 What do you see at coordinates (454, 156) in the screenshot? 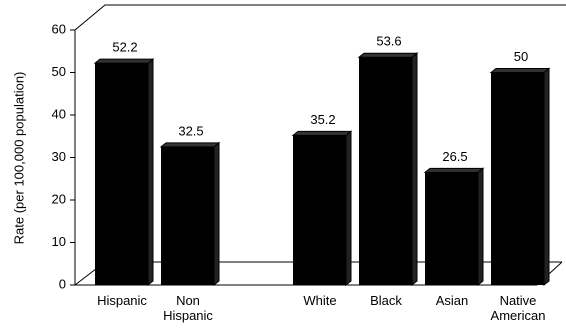
I see `value-label: 26.5` at bounding box center [454, 156].